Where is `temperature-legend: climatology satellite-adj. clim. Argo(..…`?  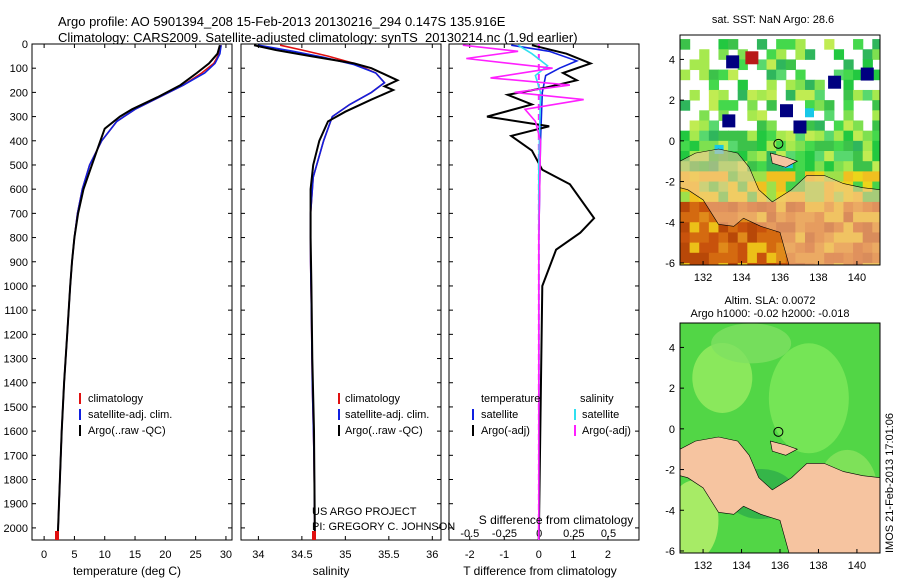 temperature-legend: climatology satellite-adj. clim. Argo(..… is located at coordinates (125, 415).